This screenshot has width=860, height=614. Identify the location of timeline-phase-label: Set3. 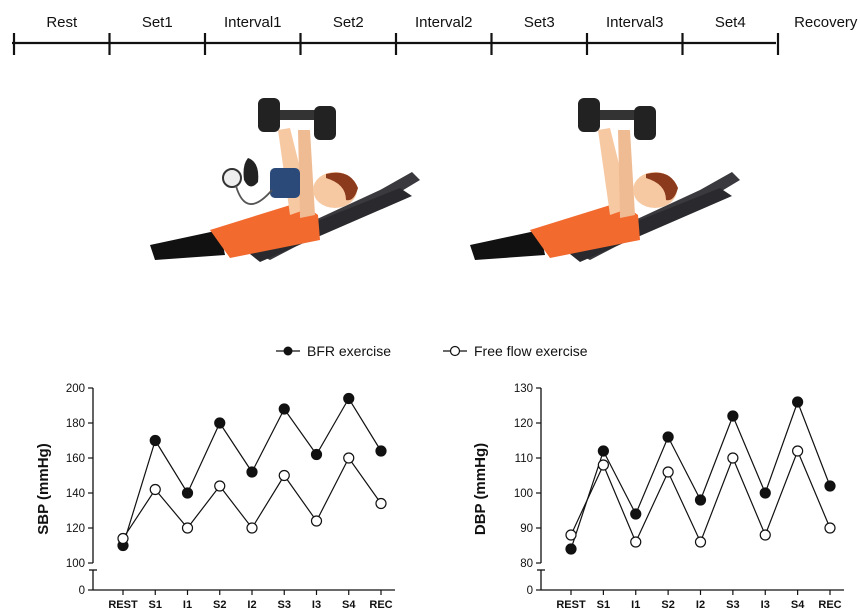
(539, 22).